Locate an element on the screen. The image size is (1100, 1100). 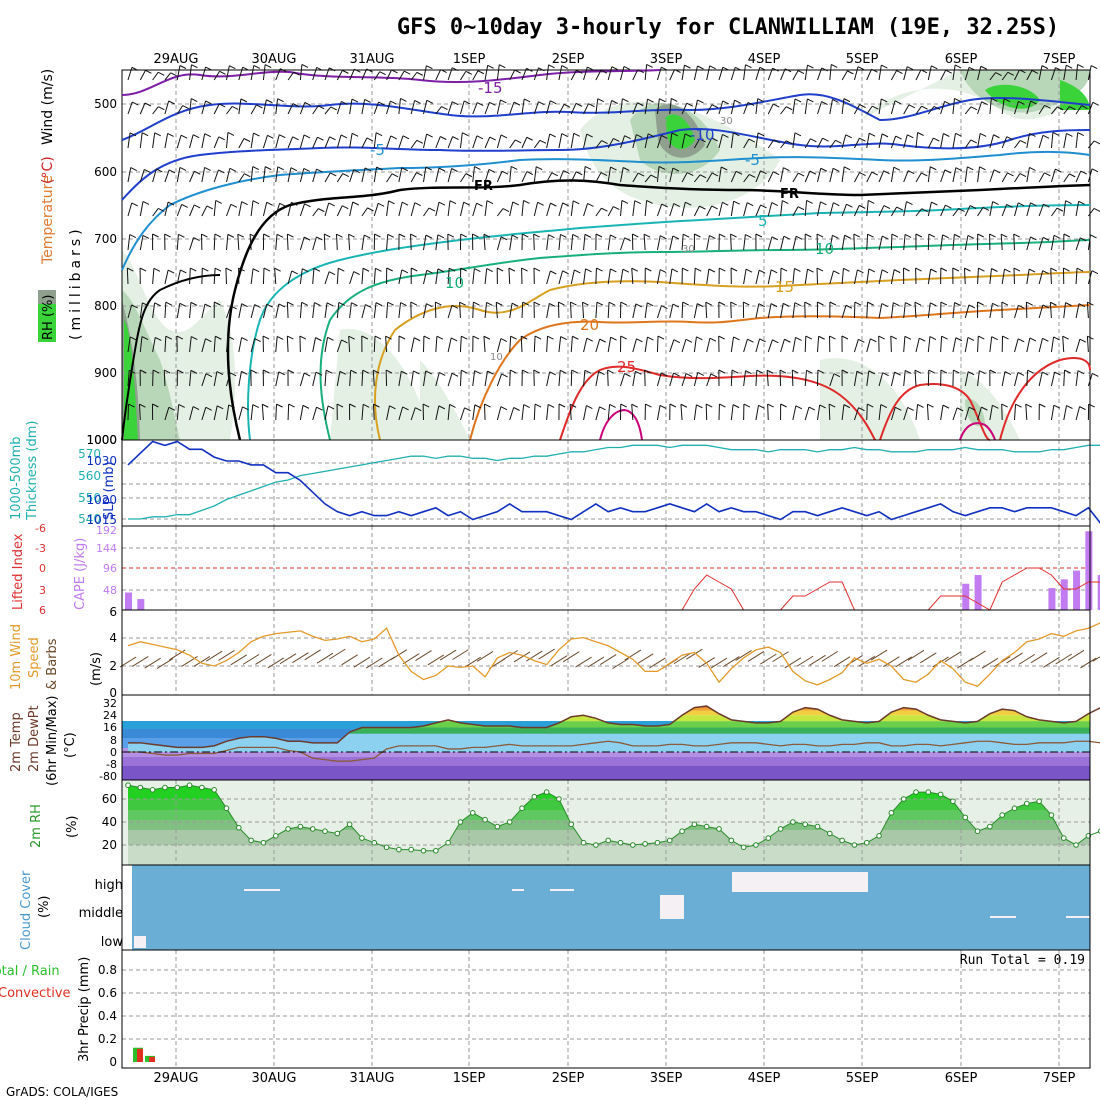
cloud-background is located at coordinates (606, 907).